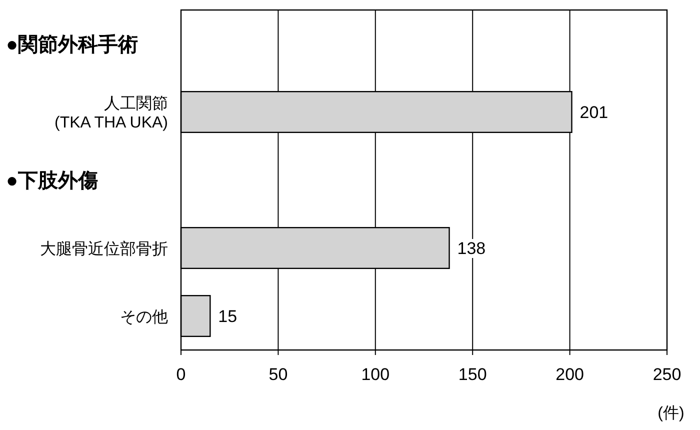 Image resolution: width=700 pixels, height=430 pixels. Describe the element at coordinates (471, 248) in the screenshot. I see `data-label: 138` at that location.